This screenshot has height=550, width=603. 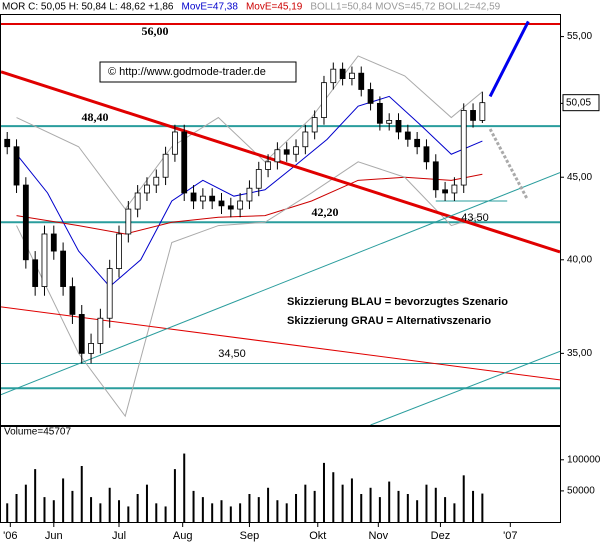 What do you see at coordinates (183, 536) in the screenshot?
I see `x-tick-label: Aug` at bounding box center [183, 536].